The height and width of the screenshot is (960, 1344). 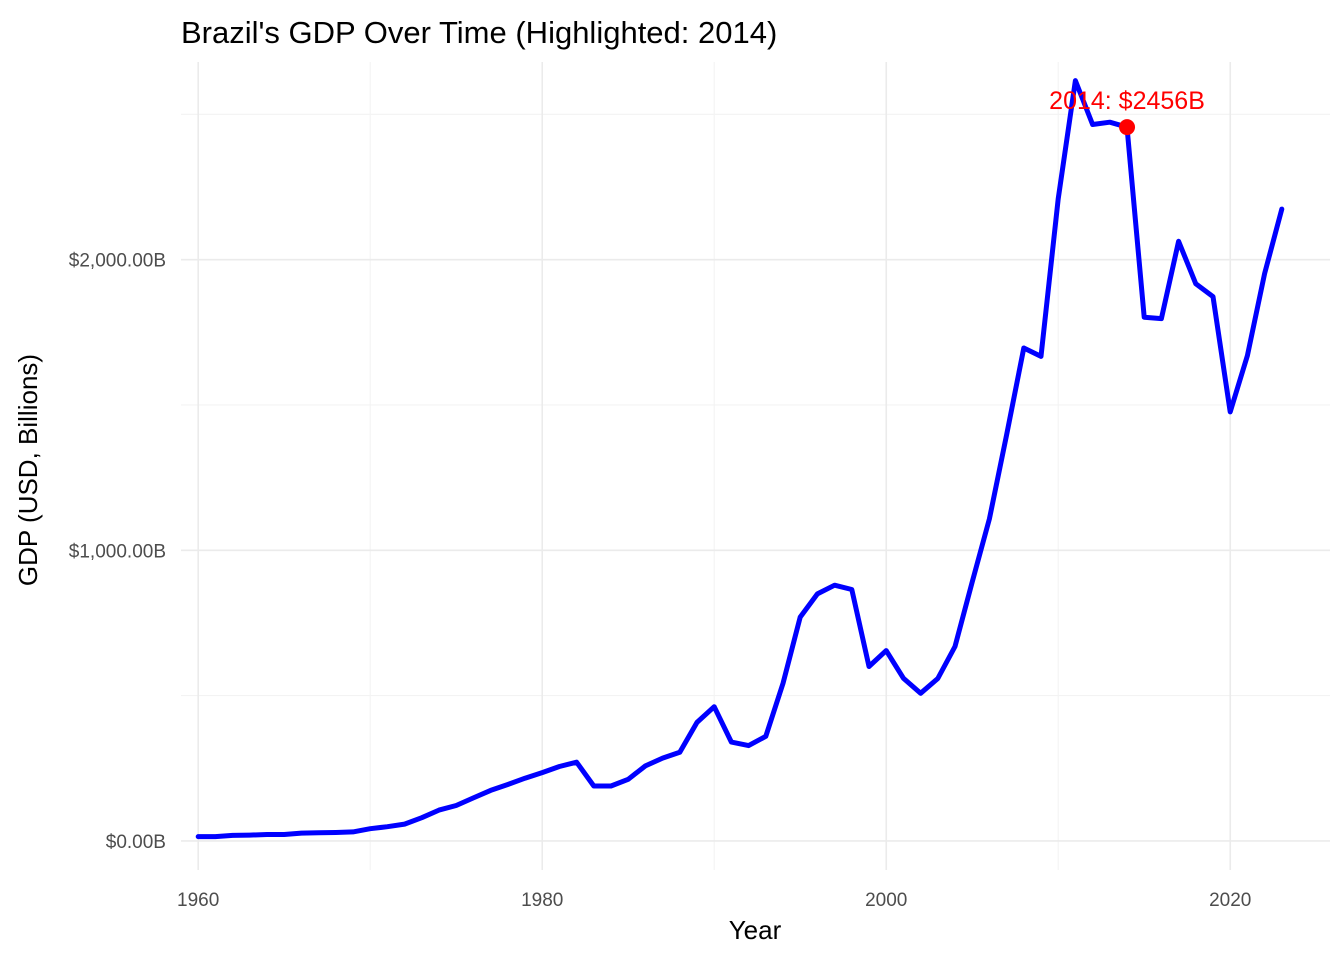 What do you see at coordinates (714, 900) in the screenshot?
I see `x-axis-ticks: 1960 1980 2000 2020` at bounding box center [714, 900].